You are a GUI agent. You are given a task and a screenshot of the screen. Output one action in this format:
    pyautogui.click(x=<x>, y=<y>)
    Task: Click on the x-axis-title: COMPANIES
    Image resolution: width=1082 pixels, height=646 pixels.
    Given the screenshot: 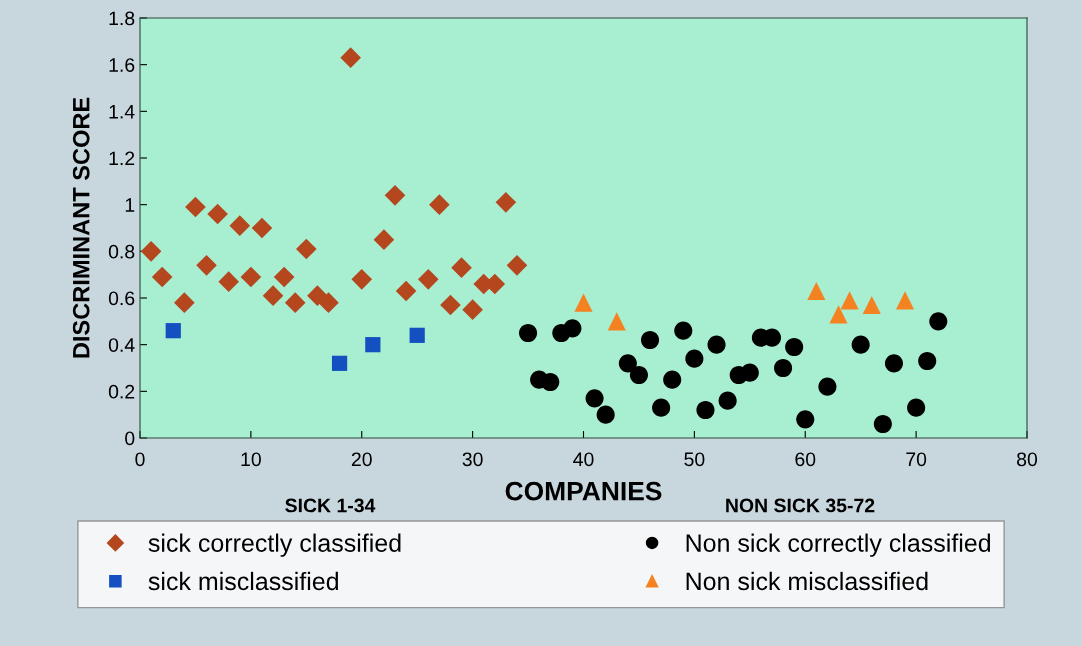 What is the action you would take?
    pyautogui.click(x=583, y=491)
    